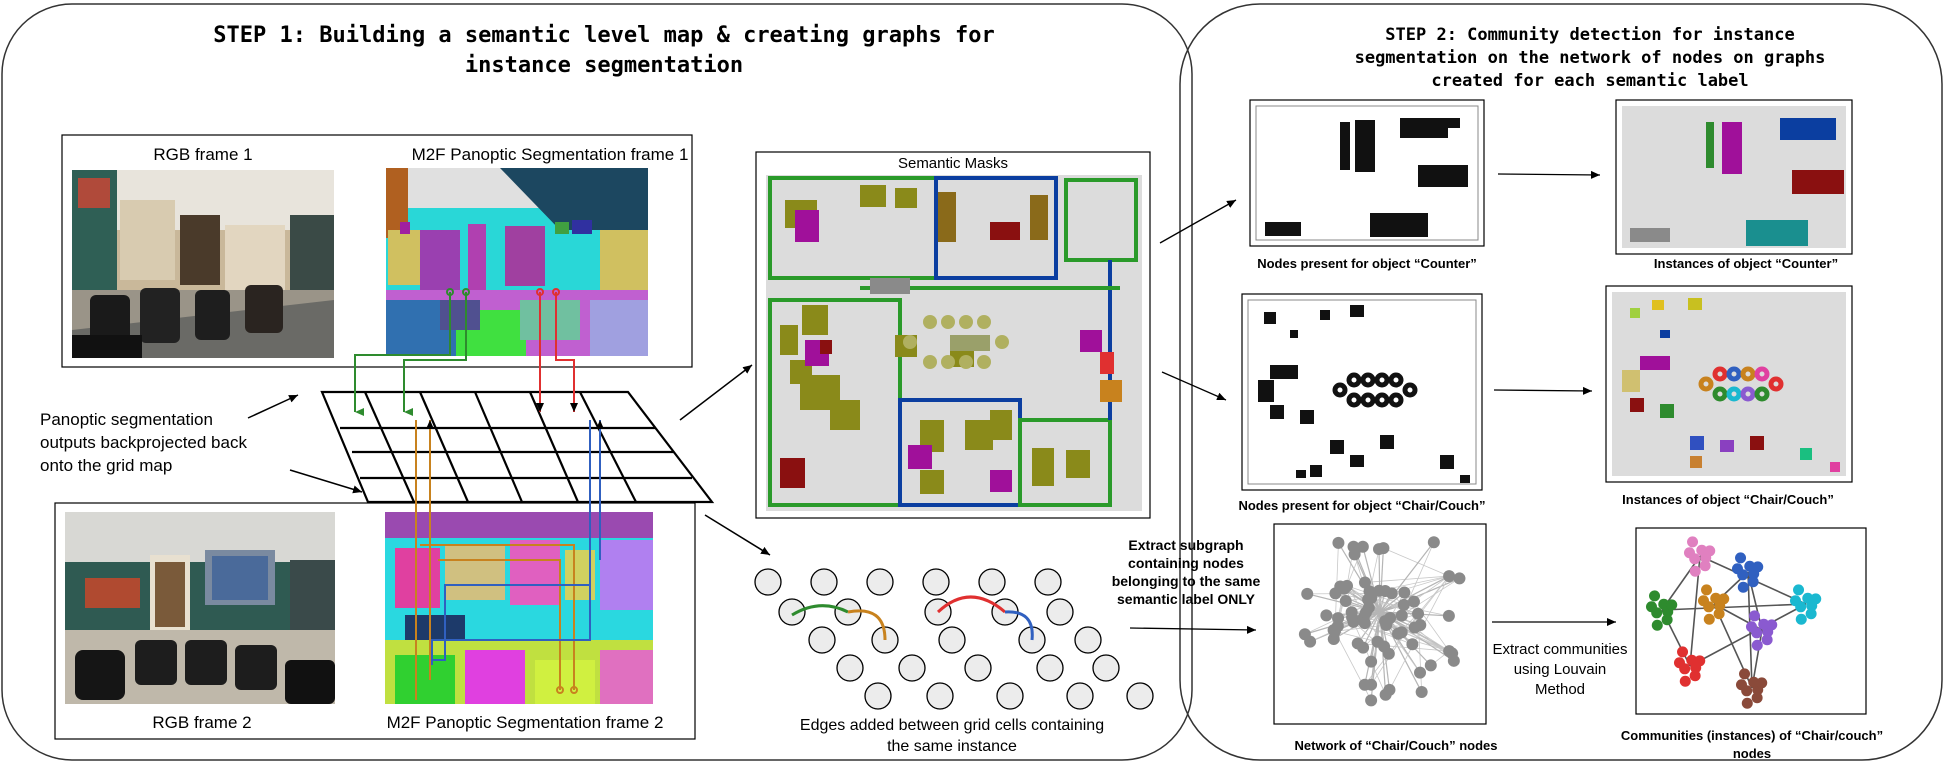 The height and width of the screenshot is (764, 1946). I want to click on edge-orange, so click(867, 625).